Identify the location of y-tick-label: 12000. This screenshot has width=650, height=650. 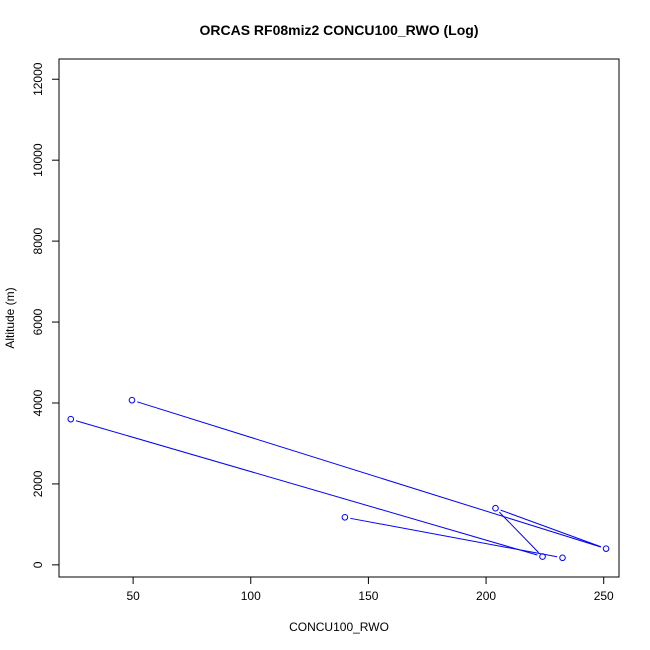
(38, 79).